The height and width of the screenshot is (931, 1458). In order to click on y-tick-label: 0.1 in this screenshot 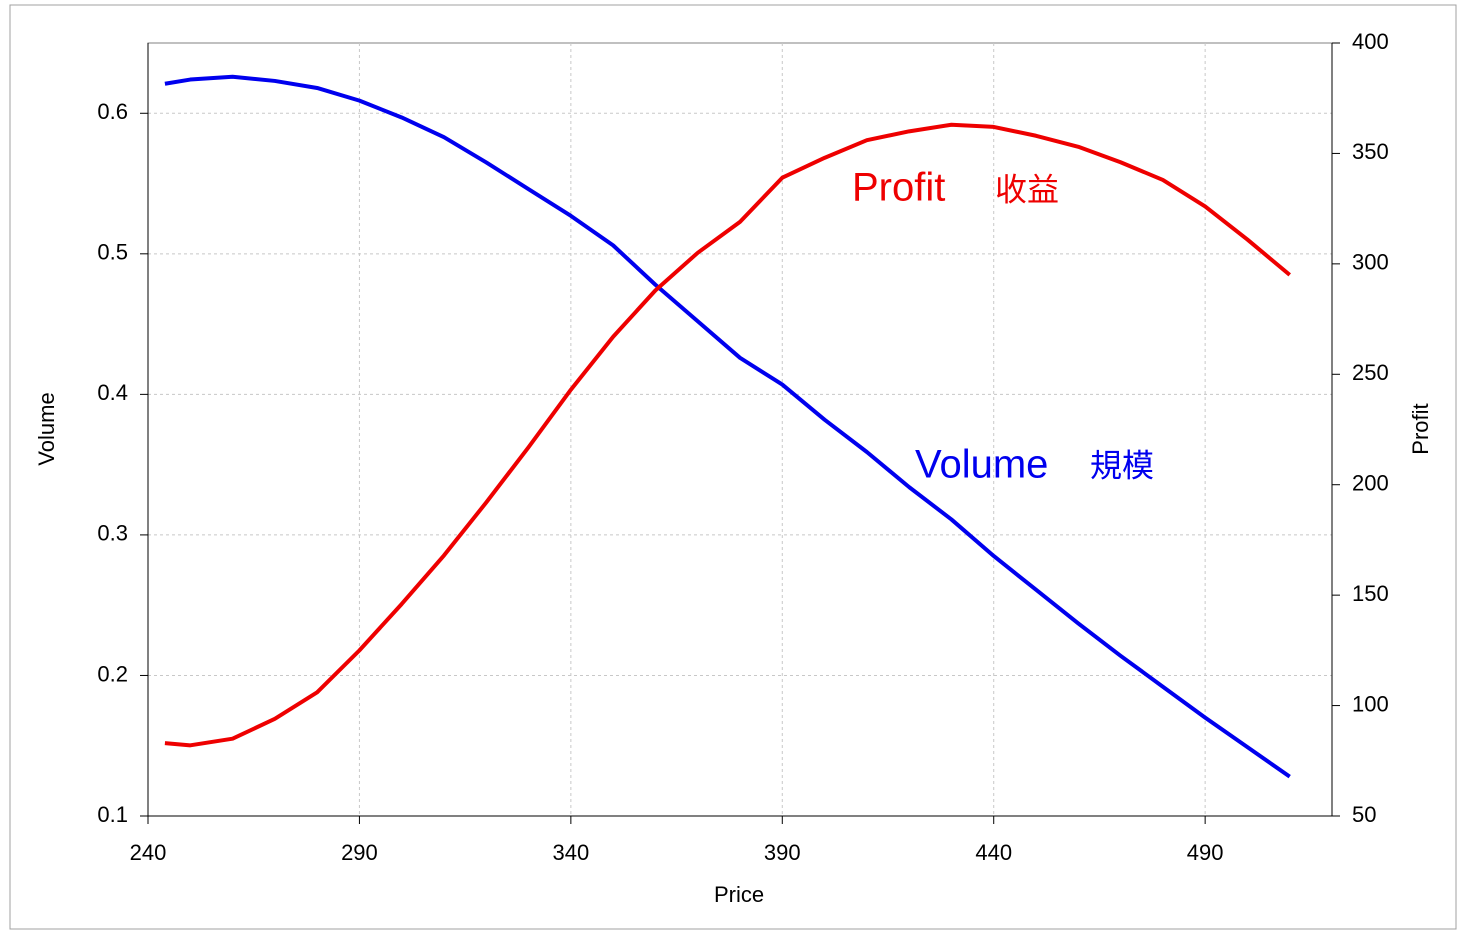, I will do `click(112, 814)`.